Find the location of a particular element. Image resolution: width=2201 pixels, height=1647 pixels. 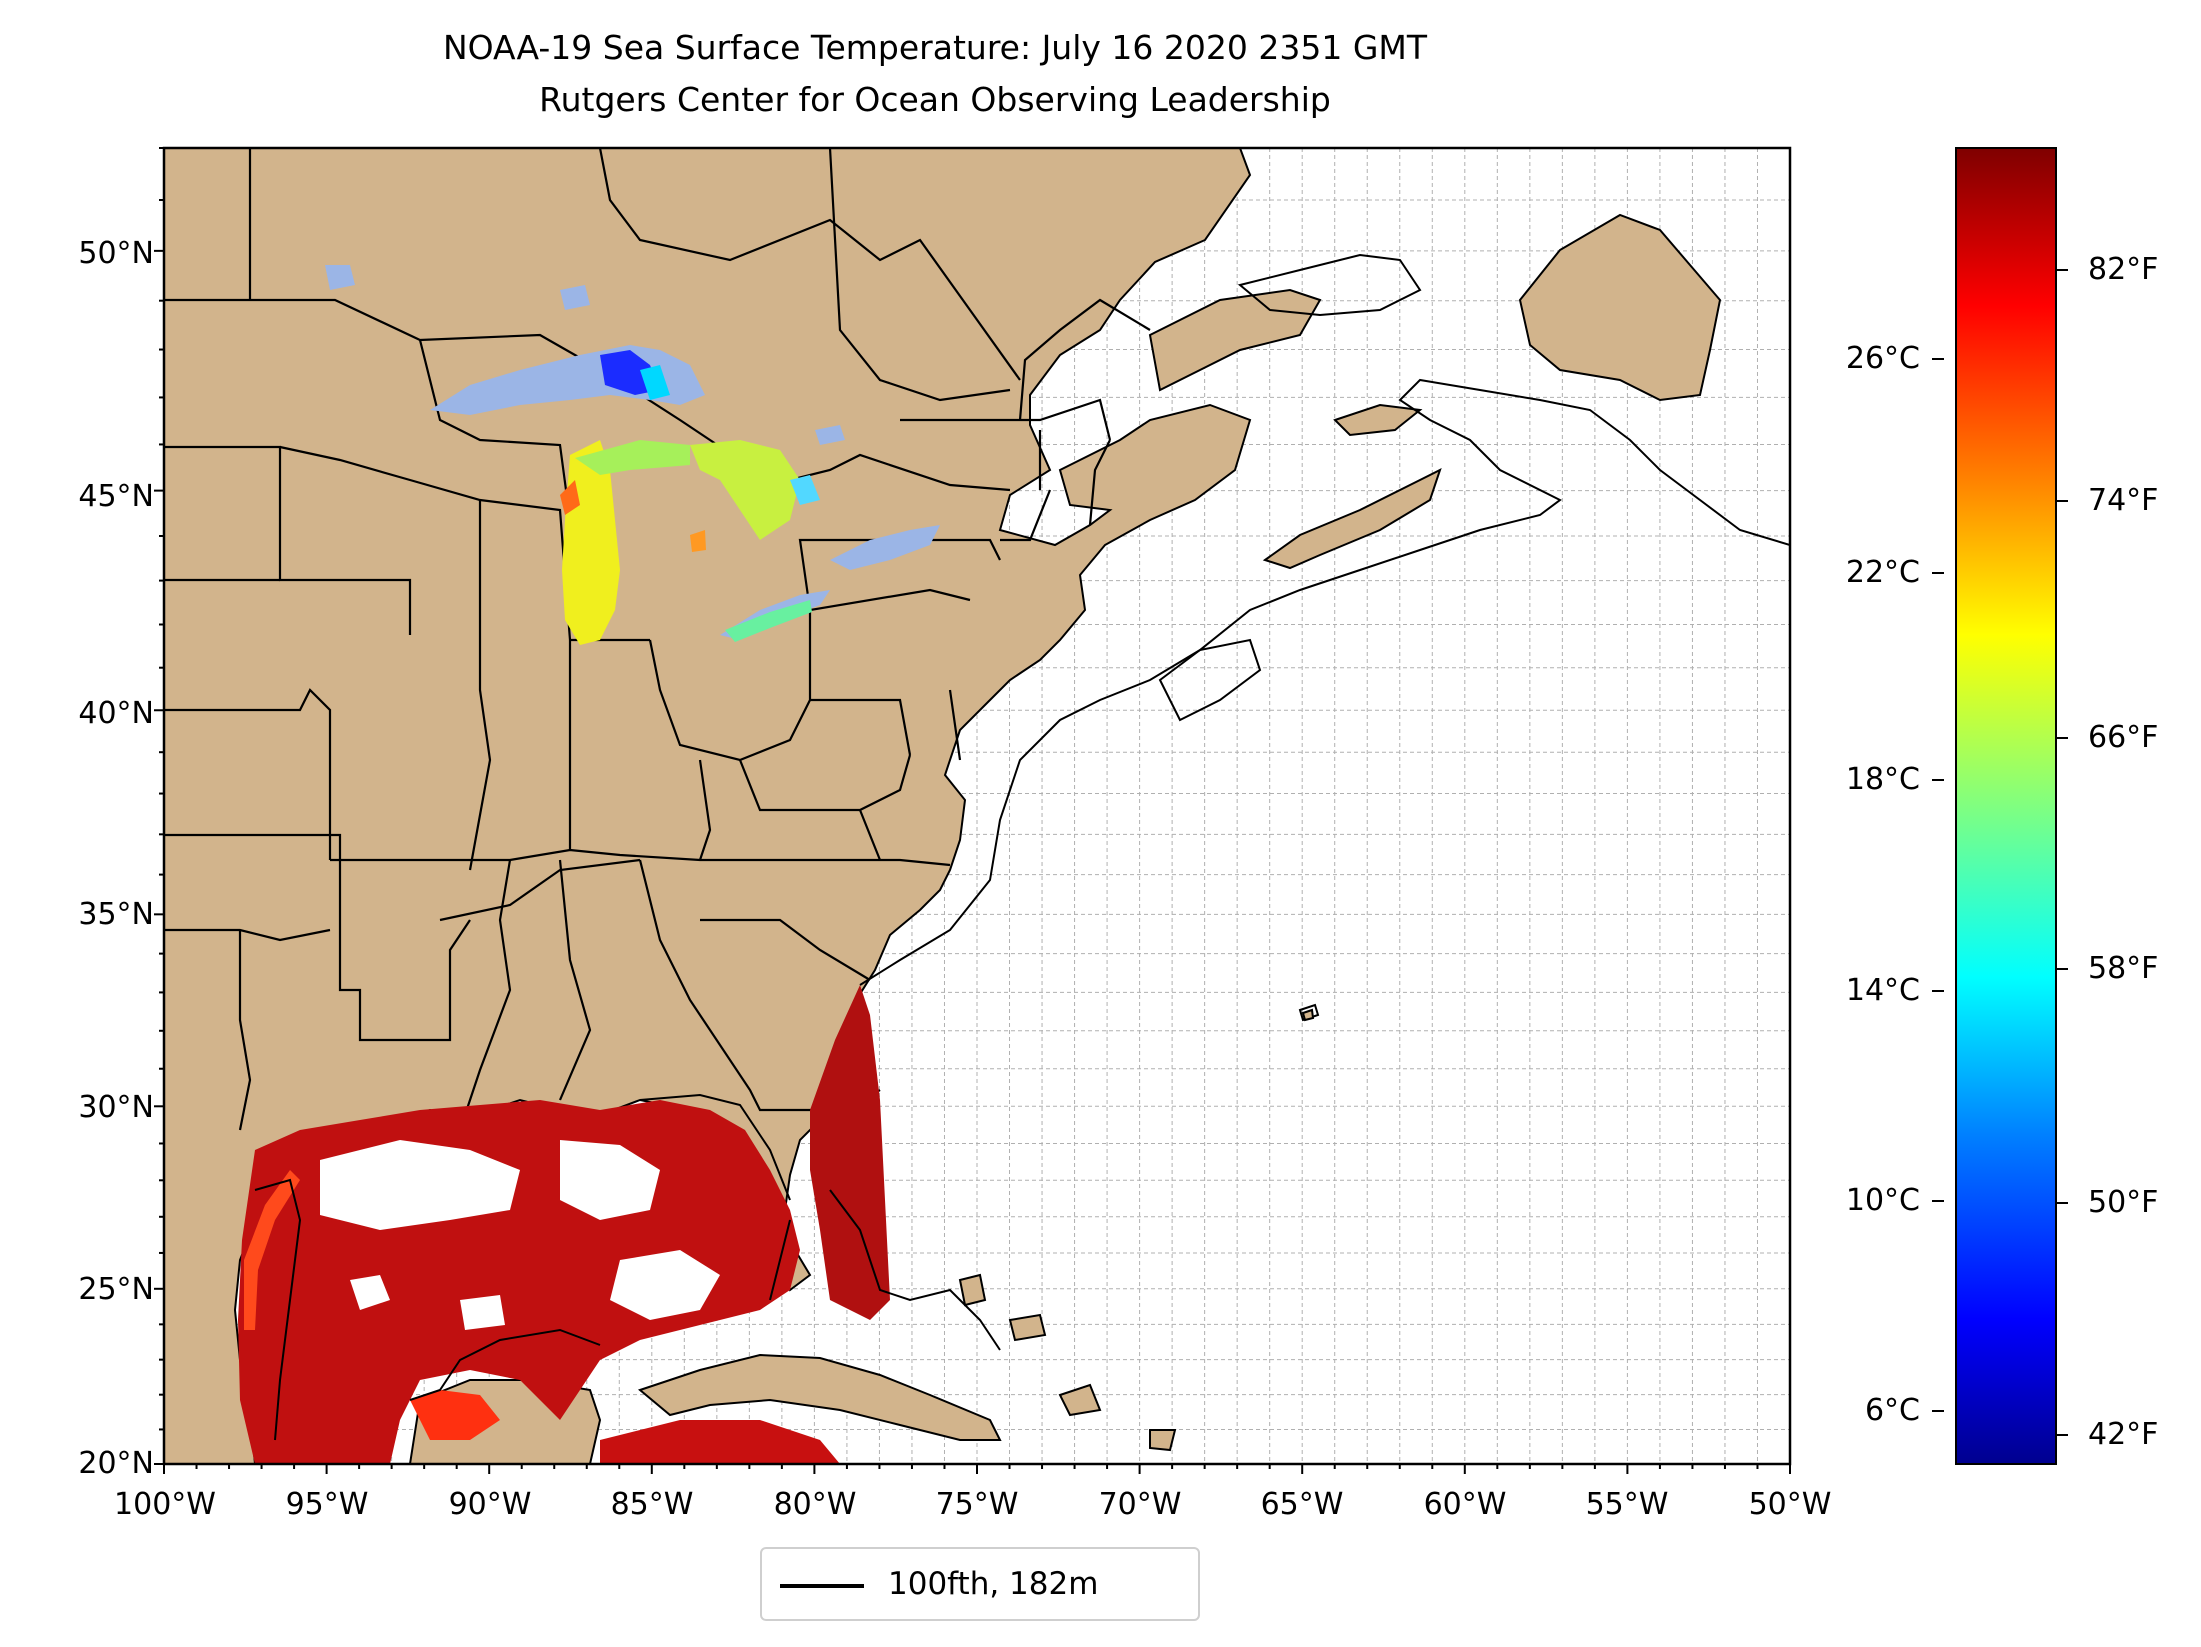

sst-loop-current is located at coordinates (455, 1415).